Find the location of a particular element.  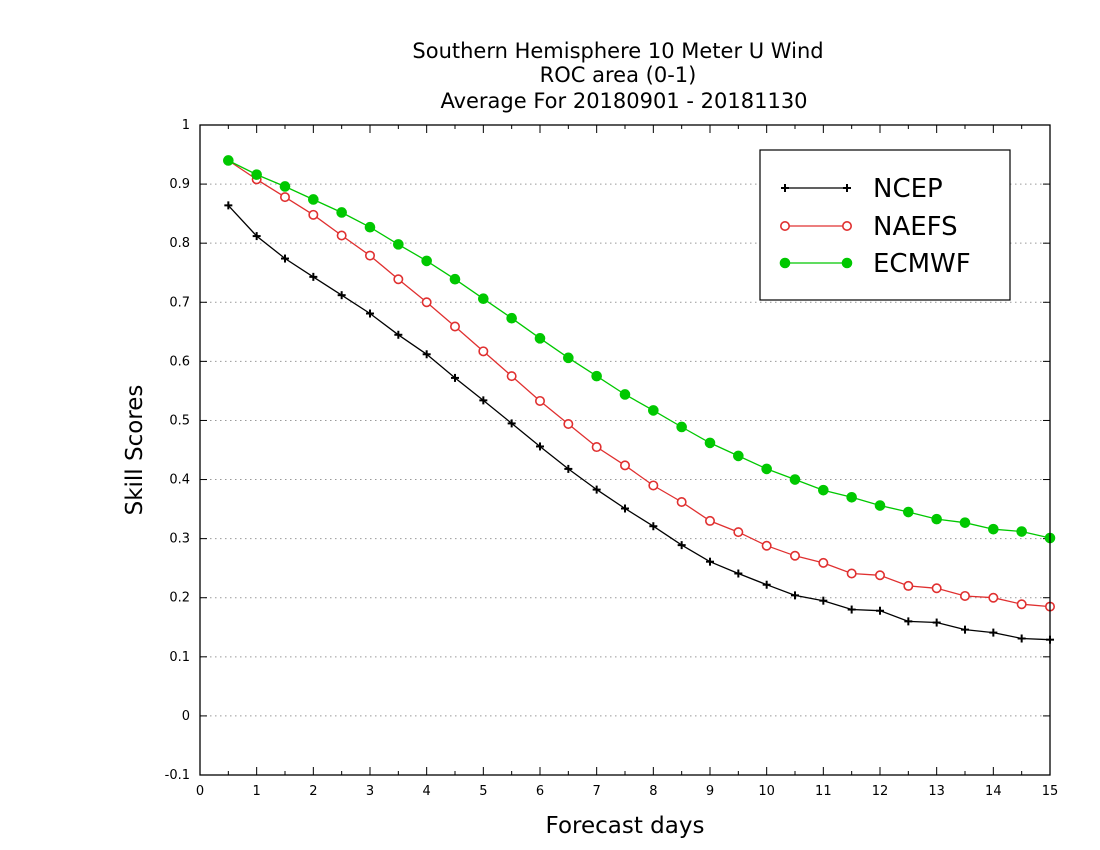

y-tick-label: 0.2 is located at coordinates (179, 598).